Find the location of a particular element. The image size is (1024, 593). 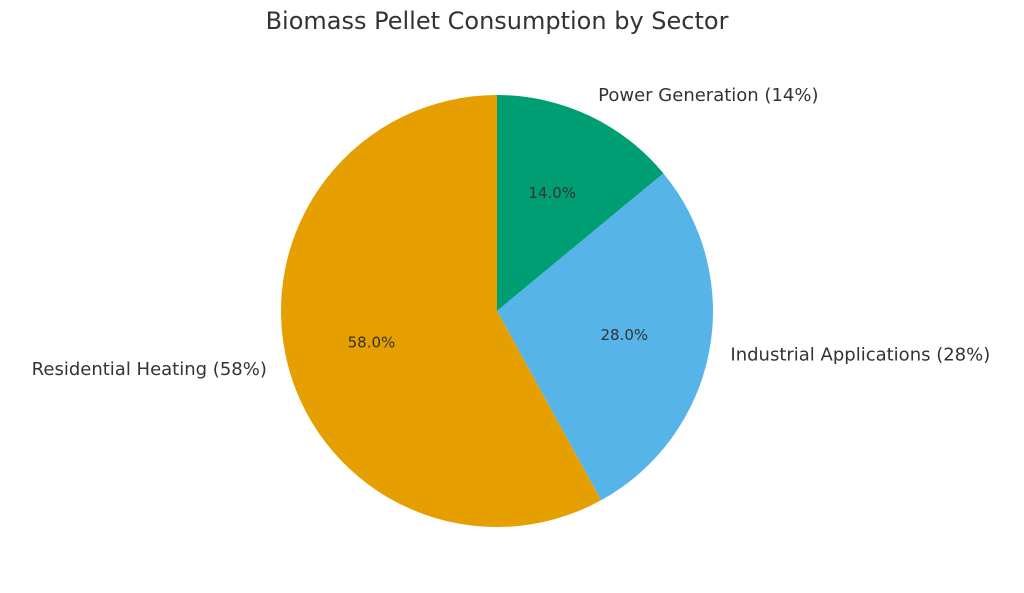

value-label: 14.0% is located at coordinates (552, 193).